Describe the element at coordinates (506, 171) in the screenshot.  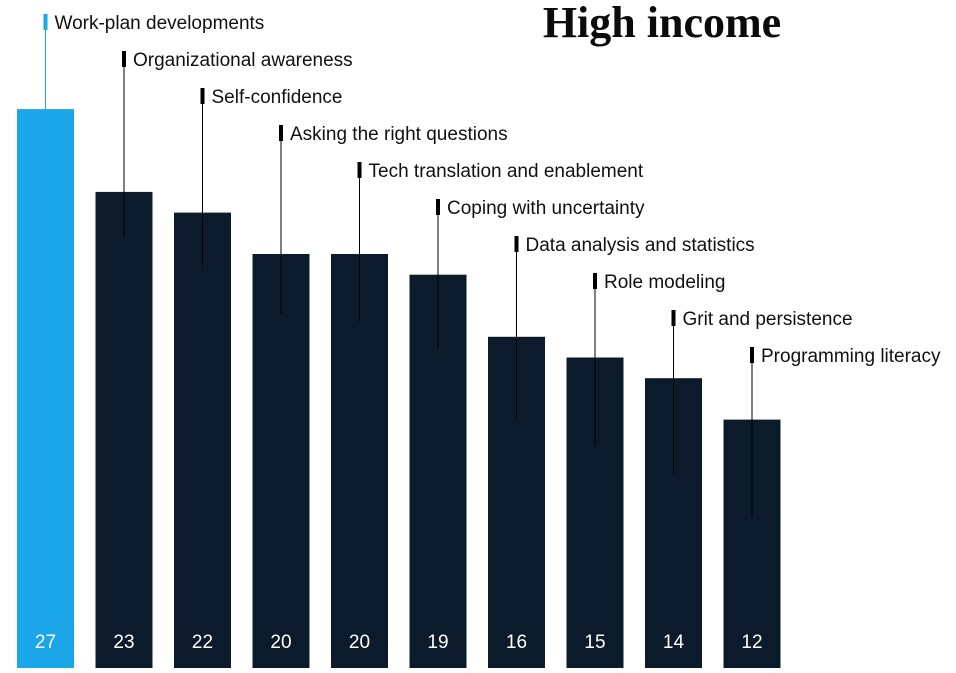
I see `category-label: Tech translation and enablement` at that location.